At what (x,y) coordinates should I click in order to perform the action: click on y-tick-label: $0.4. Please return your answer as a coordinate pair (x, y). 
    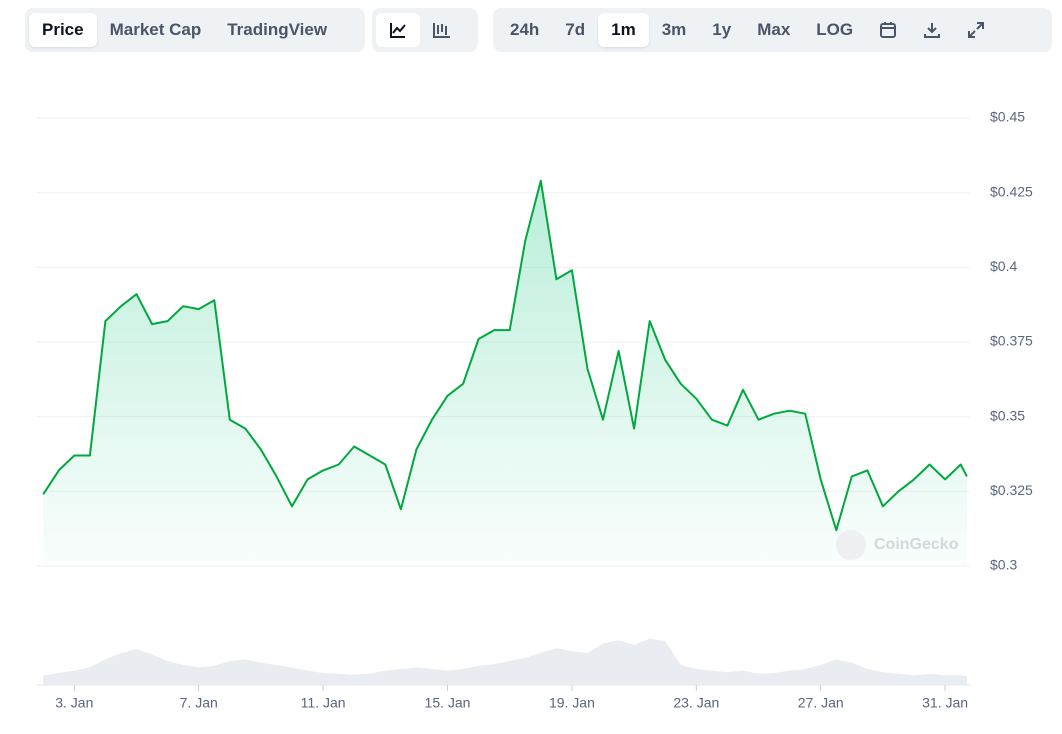
    Looking at the image, I should click on (1003, 266).